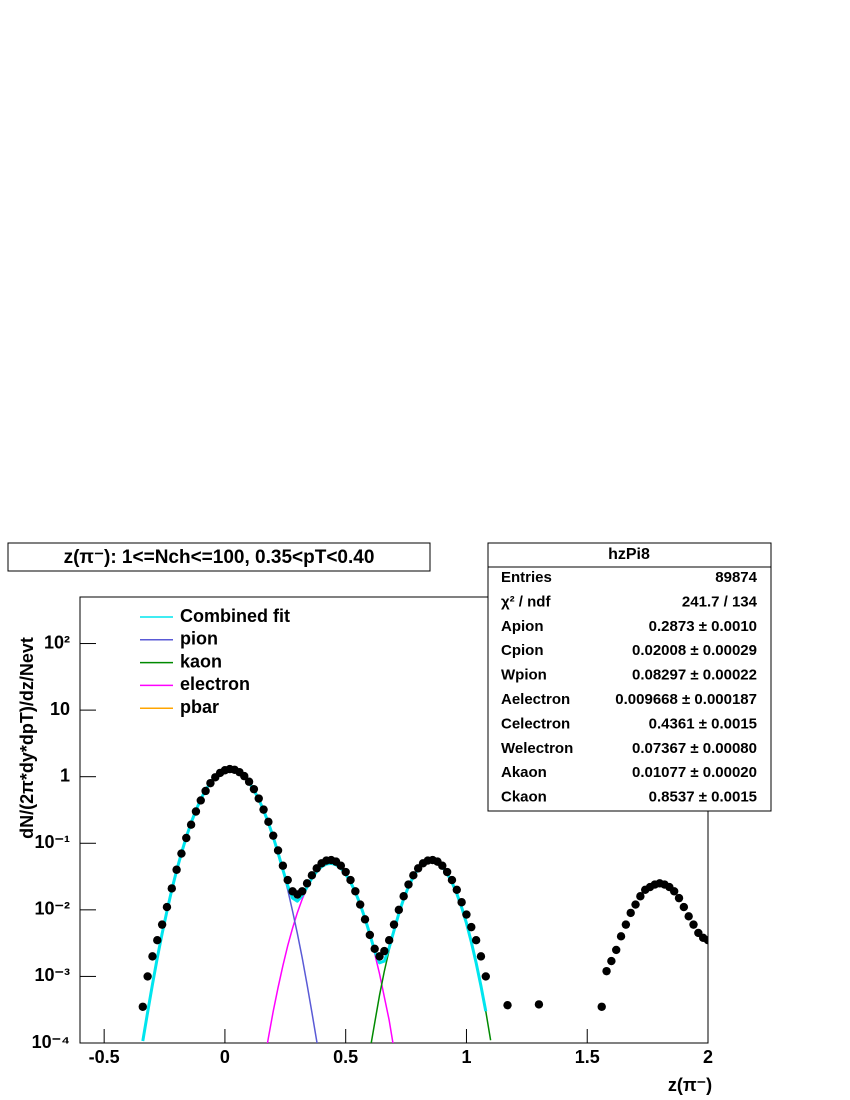 Image resolution: width=850 pixels, height=1100 pixels. I want to click on stats-label: Akaon, so click(524, 772).